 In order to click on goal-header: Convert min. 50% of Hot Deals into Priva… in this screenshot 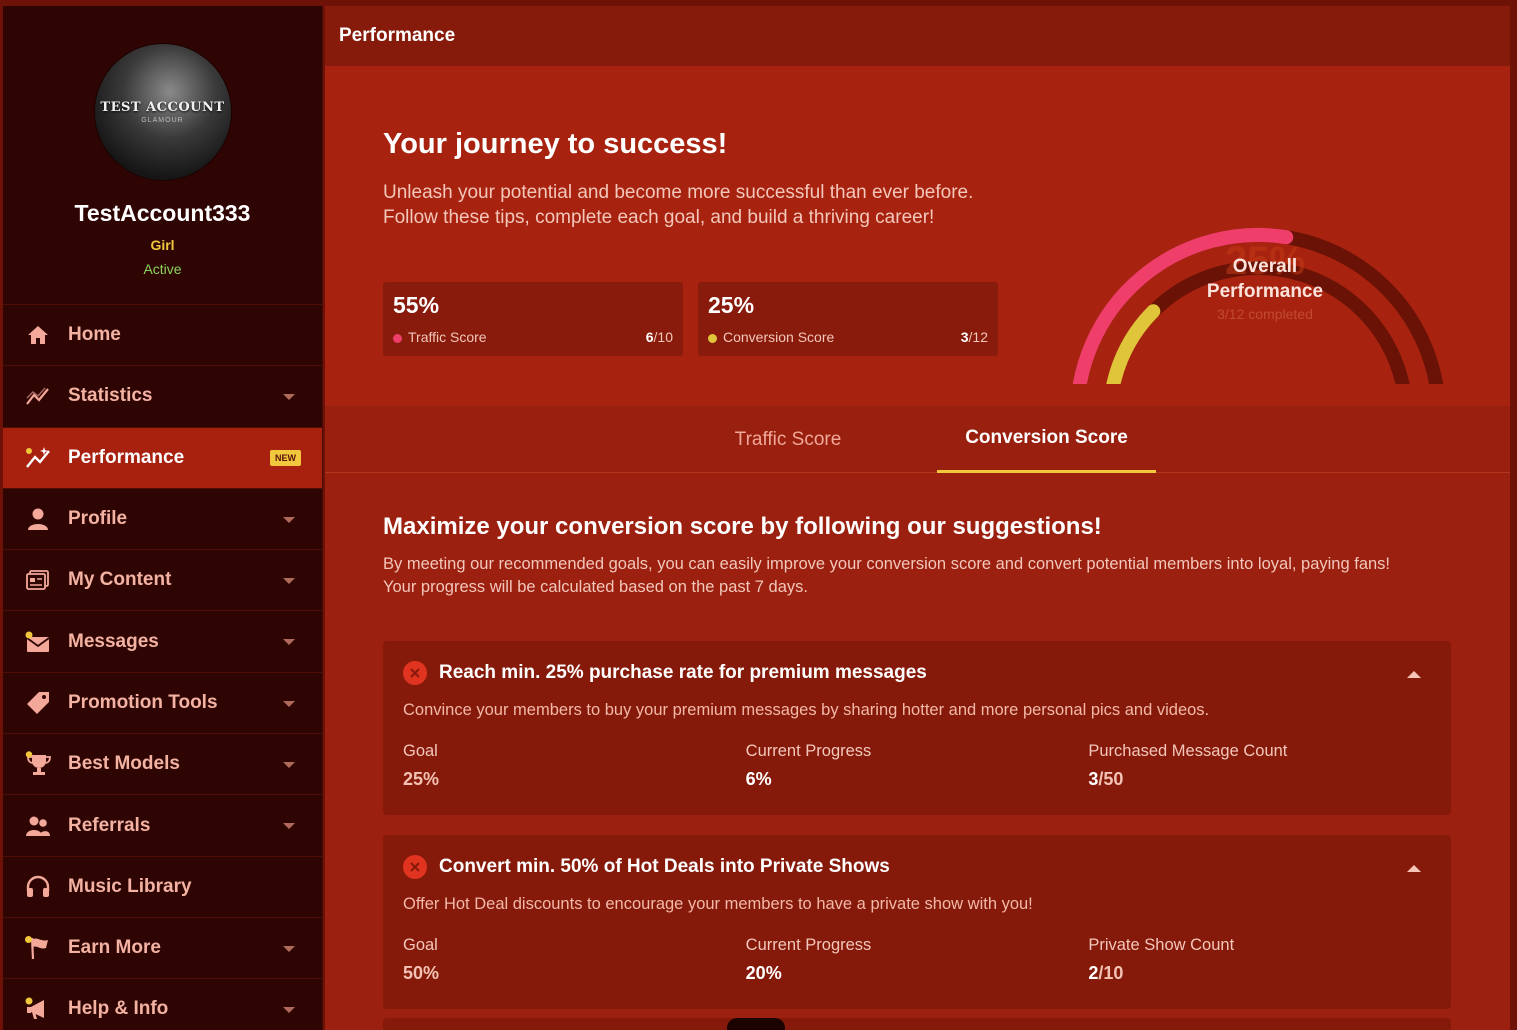, I will do `click(917, 867)`.